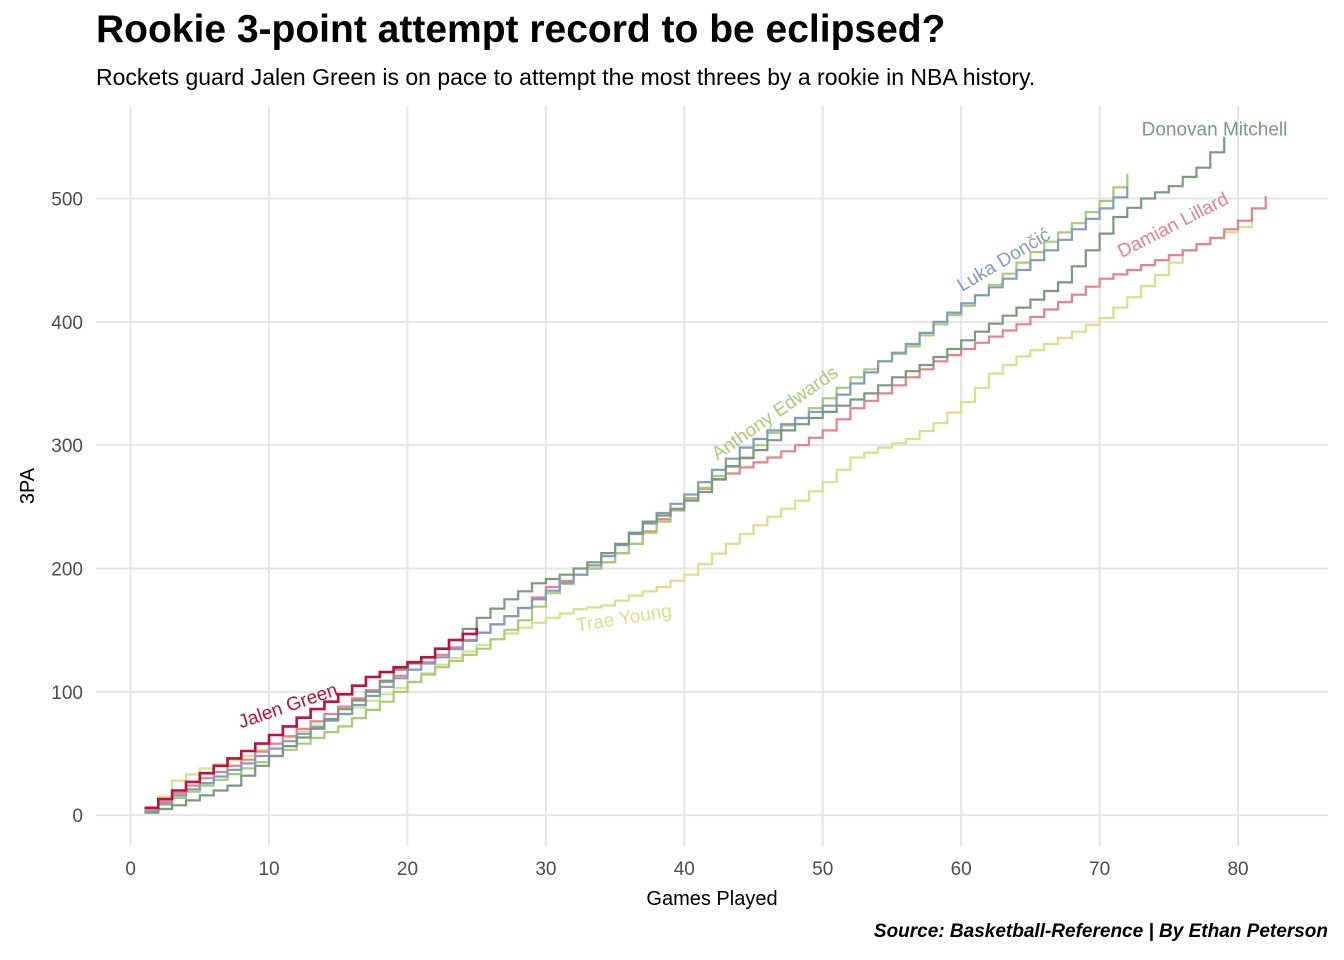 The width and height of the screenshot is (1344, 960). I want to click on y-tick-label: 0, so click(77, 816).